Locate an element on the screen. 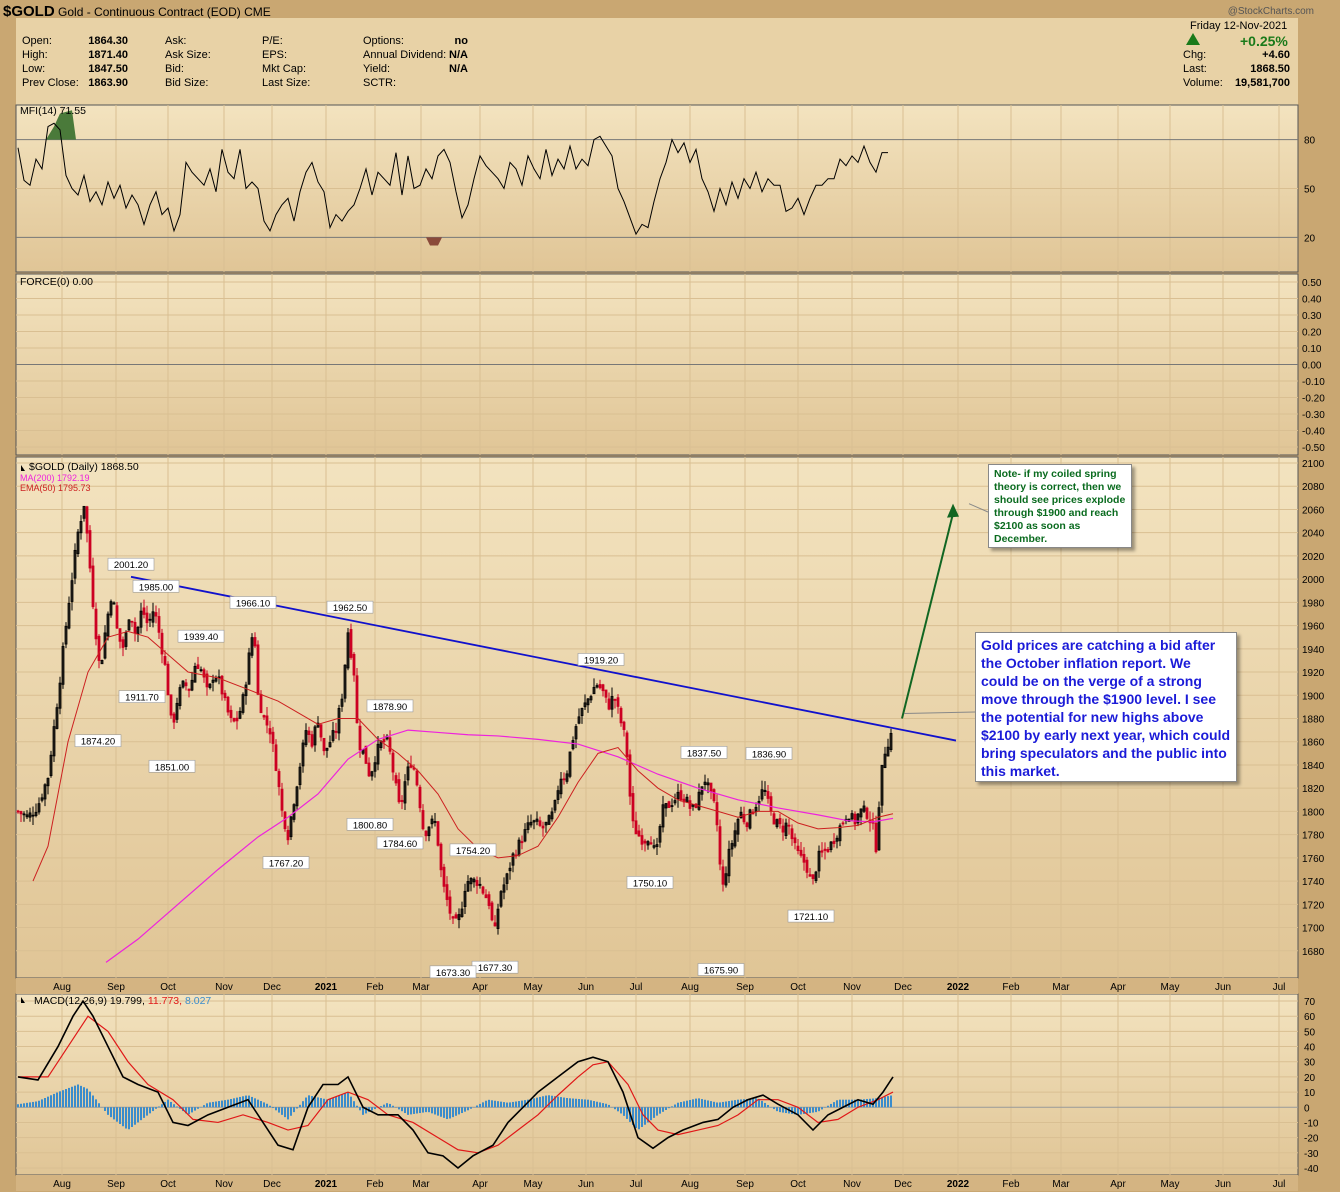 This screenshot has width=1340, height=1192. x-tick-label-bottom: Apr is located at coordinates (480, 1184).